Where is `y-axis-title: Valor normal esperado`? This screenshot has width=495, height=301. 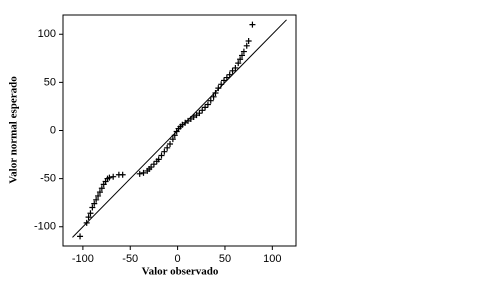
y-axis-title: Valor normal esperado is located at coordinates (14, 130).